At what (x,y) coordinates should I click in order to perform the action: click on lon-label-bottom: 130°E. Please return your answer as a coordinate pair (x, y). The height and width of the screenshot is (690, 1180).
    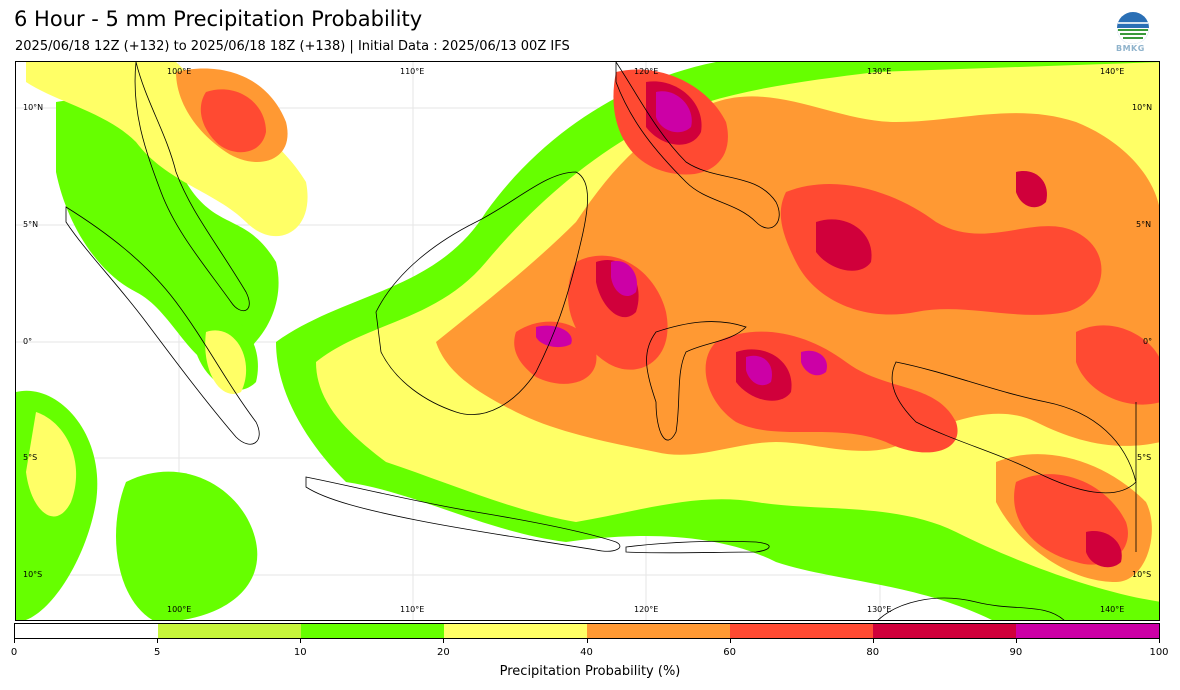
    Looking at the image, I should click on (879, 609).